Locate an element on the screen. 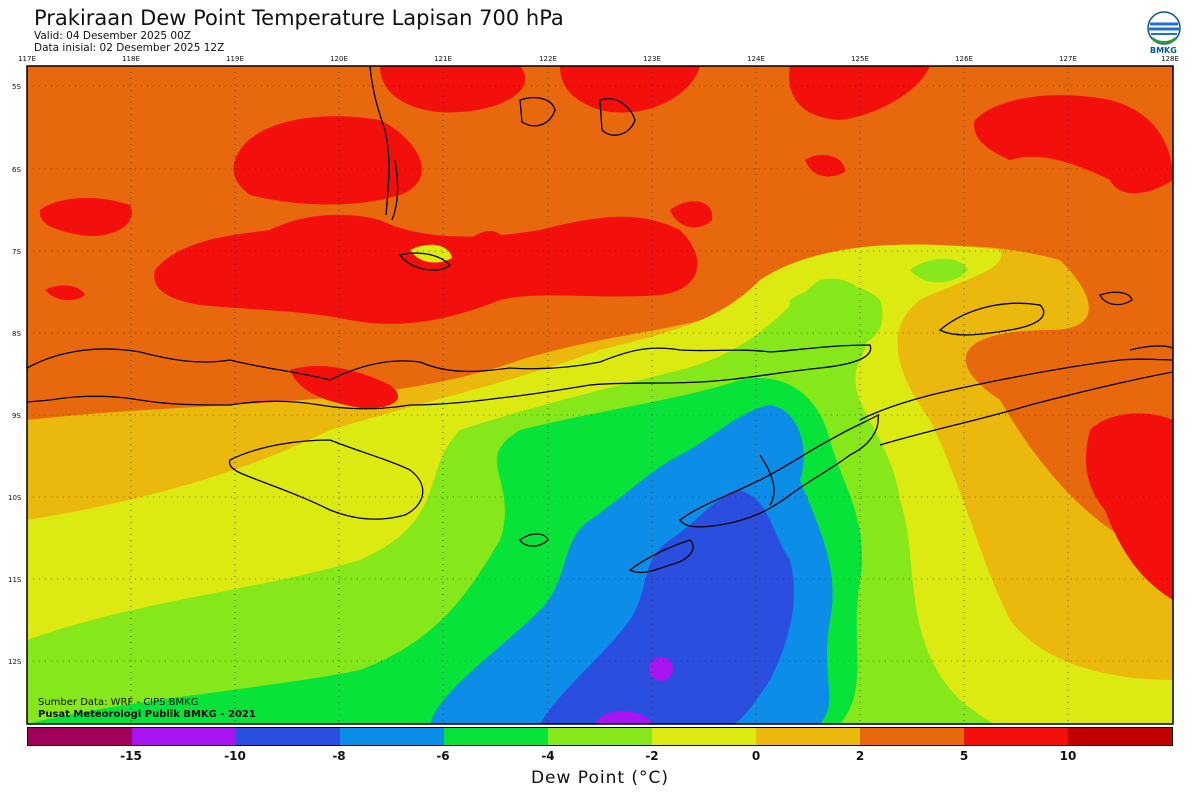  colorbar-tick-label: -10 is located at coordinates (235, 756).